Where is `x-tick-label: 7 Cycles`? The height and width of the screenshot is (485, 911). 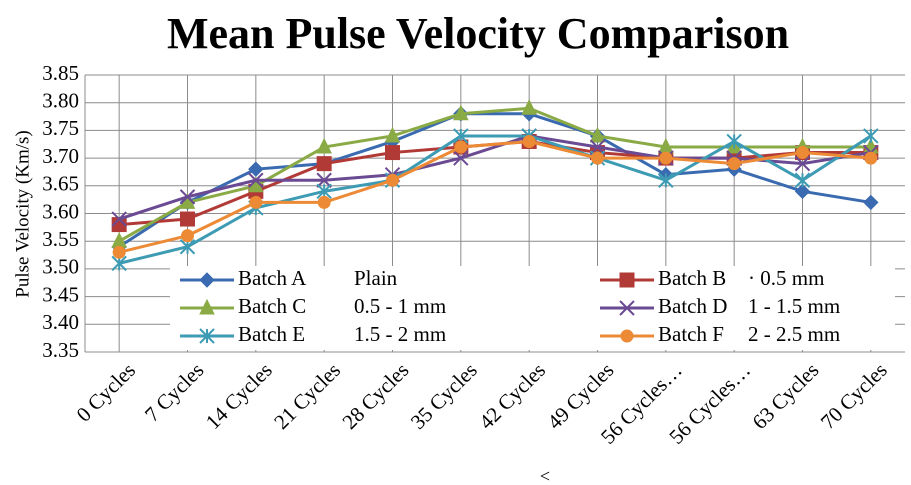 x-tick-label: 7 Cycles is located at coordinates (174, 392).